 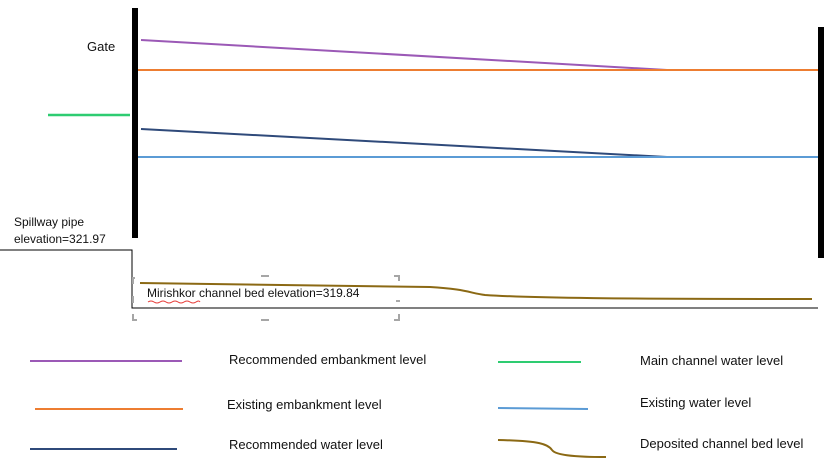 What do you see at coordinates (476, 291) in the screenshot?
I see `deposited-bed-curve` at bounding box center [476, 291].